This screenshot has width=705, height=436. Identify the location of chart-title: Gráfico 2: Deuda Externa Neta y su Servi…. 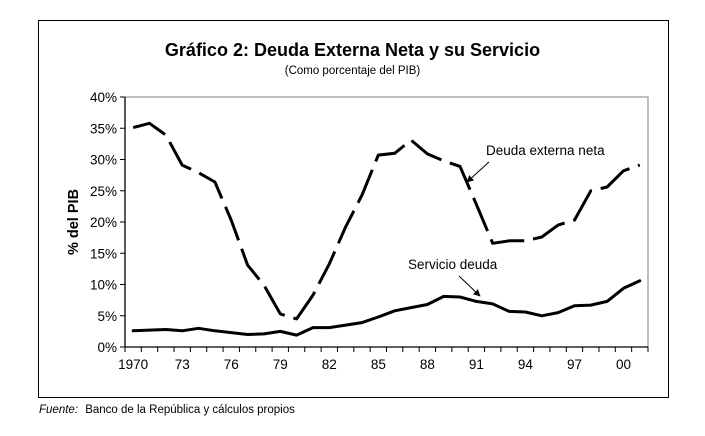
(352, 50).